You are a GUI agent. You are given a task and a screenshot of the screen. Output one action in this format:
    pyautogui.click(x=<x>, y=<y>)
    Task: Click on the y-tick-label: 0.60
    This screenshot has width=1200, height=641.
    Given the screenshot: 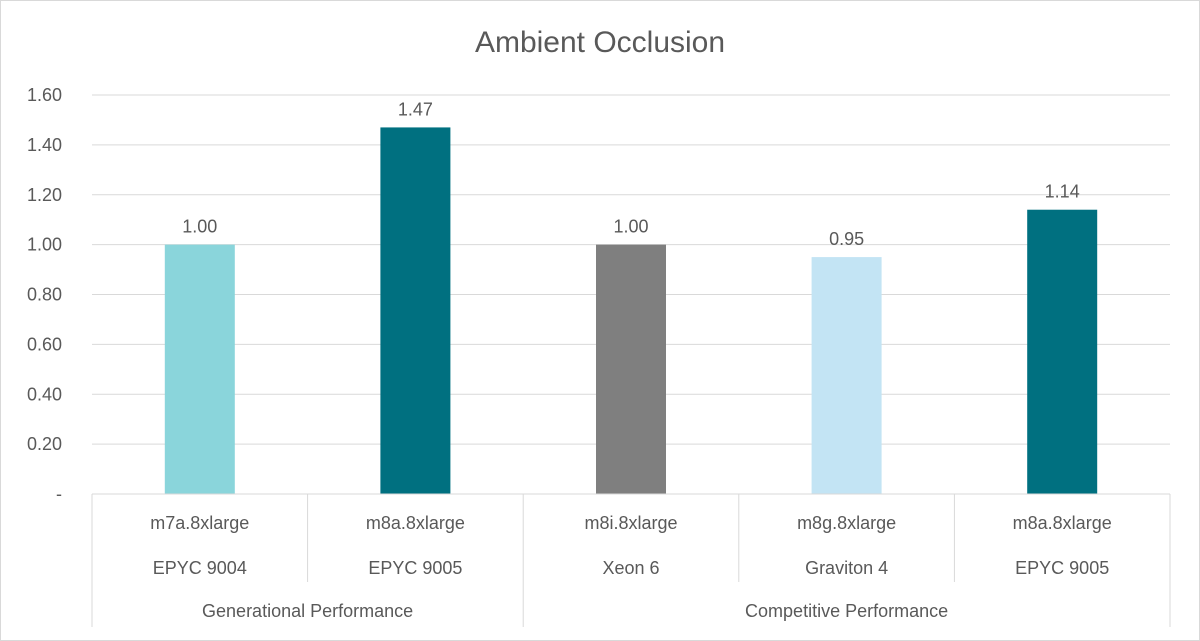 What is the action you would take?
    pyautogui.click(x=44, y=344)
    